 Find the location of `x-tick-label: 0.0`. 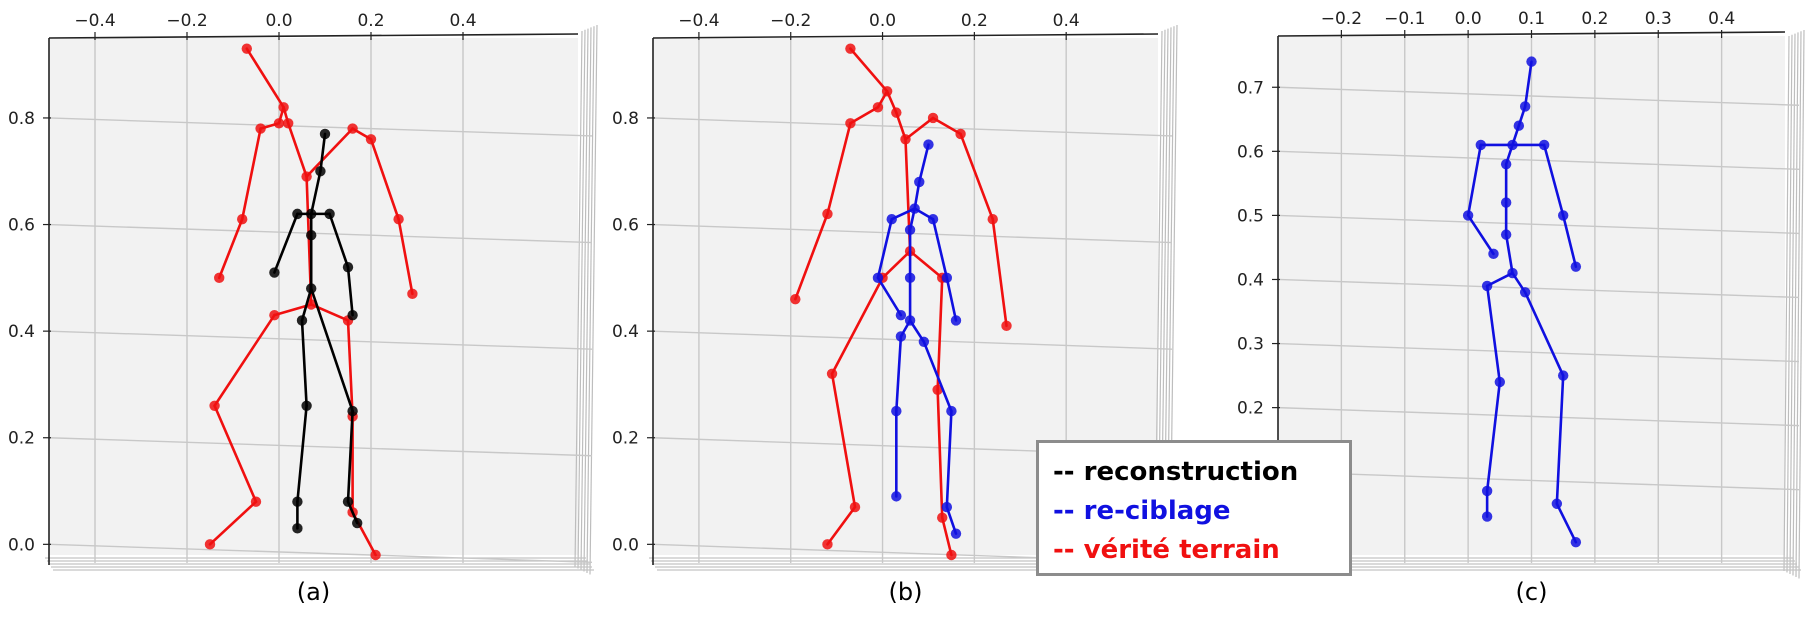

x-tick-label: 0.0 is located at coordinates (278, 21).